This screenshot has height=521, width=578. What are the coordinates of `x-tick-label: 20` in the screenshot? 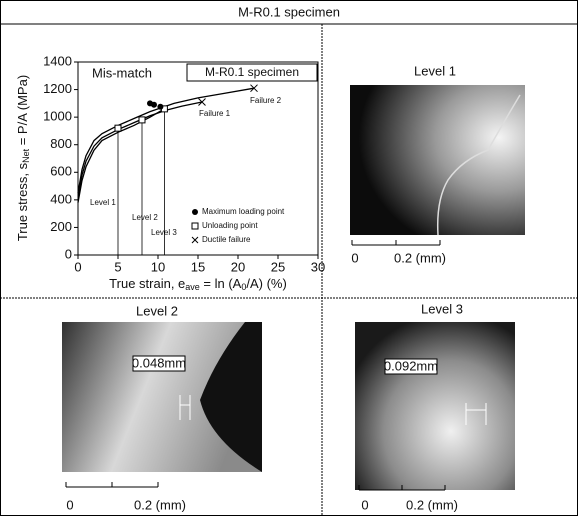 It's located at (238, 266).